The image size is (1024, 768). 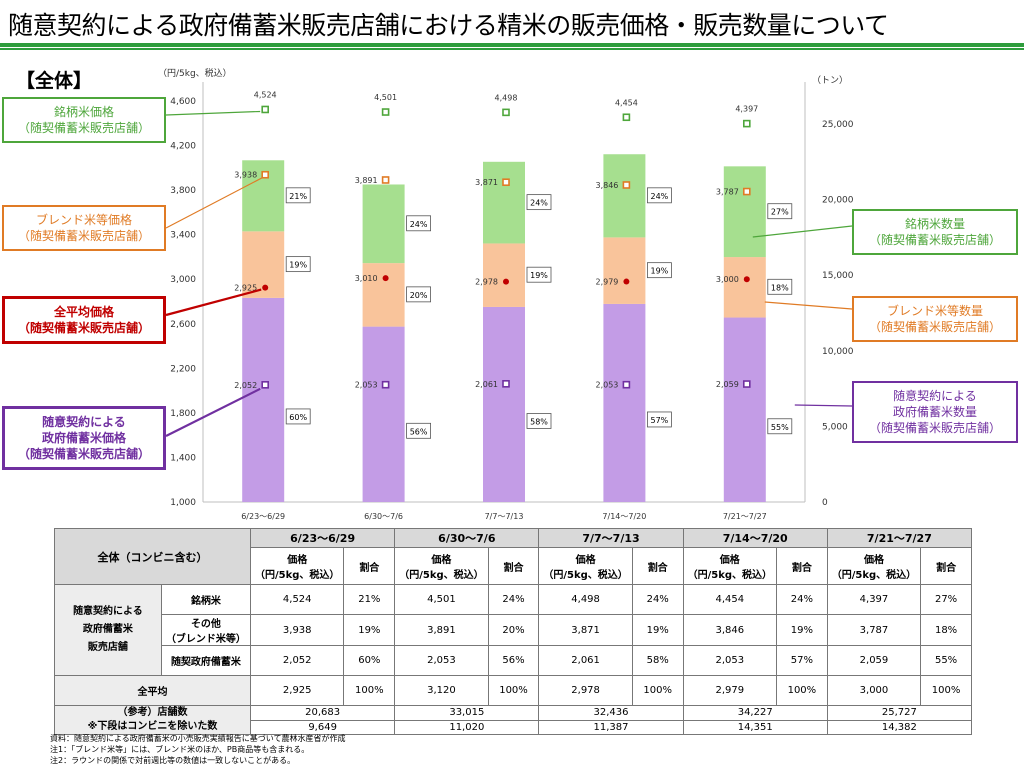 What do you see at coordinates (183, 102) in the screenshot?
I see `left-tick-label: 4,600` at bounding box center [183, 102].